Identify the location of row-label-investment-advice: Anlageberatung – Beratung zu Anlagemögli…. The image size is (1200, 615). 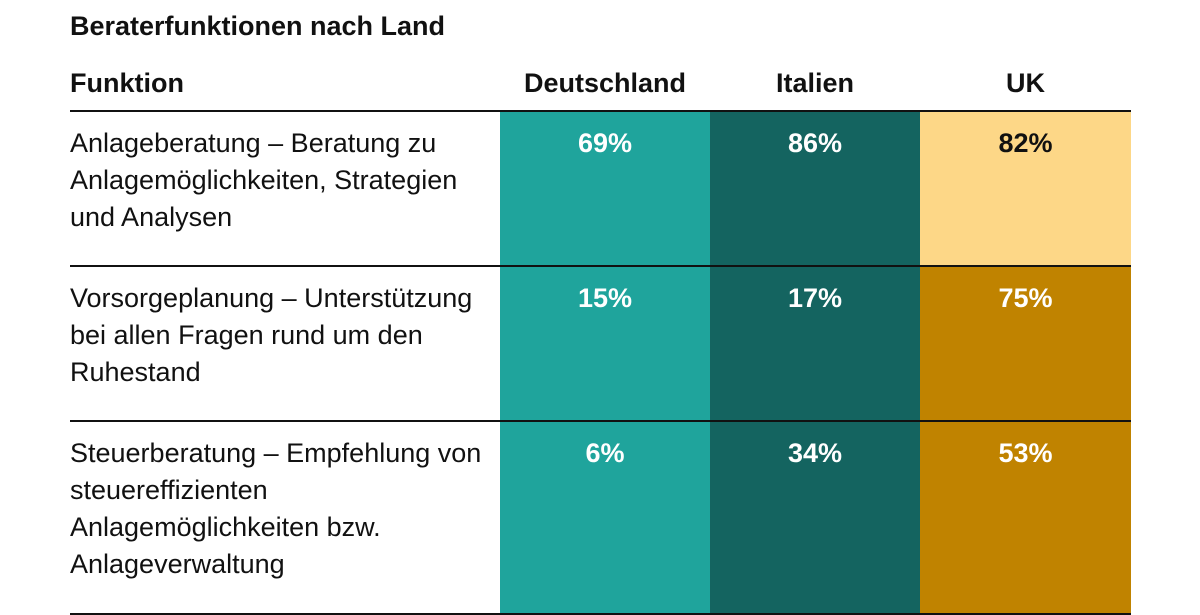
(285, 189).